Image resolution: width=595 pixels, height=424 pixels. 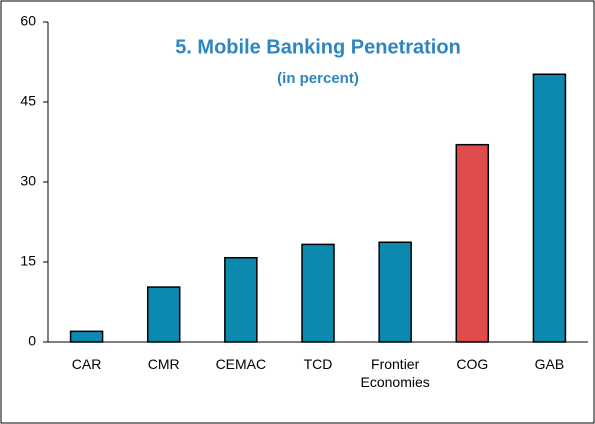 What do you see at coordinates (549, 364) in the screenshot?
I see `x-tick-label: GAB` at bounding box center [549, 364].